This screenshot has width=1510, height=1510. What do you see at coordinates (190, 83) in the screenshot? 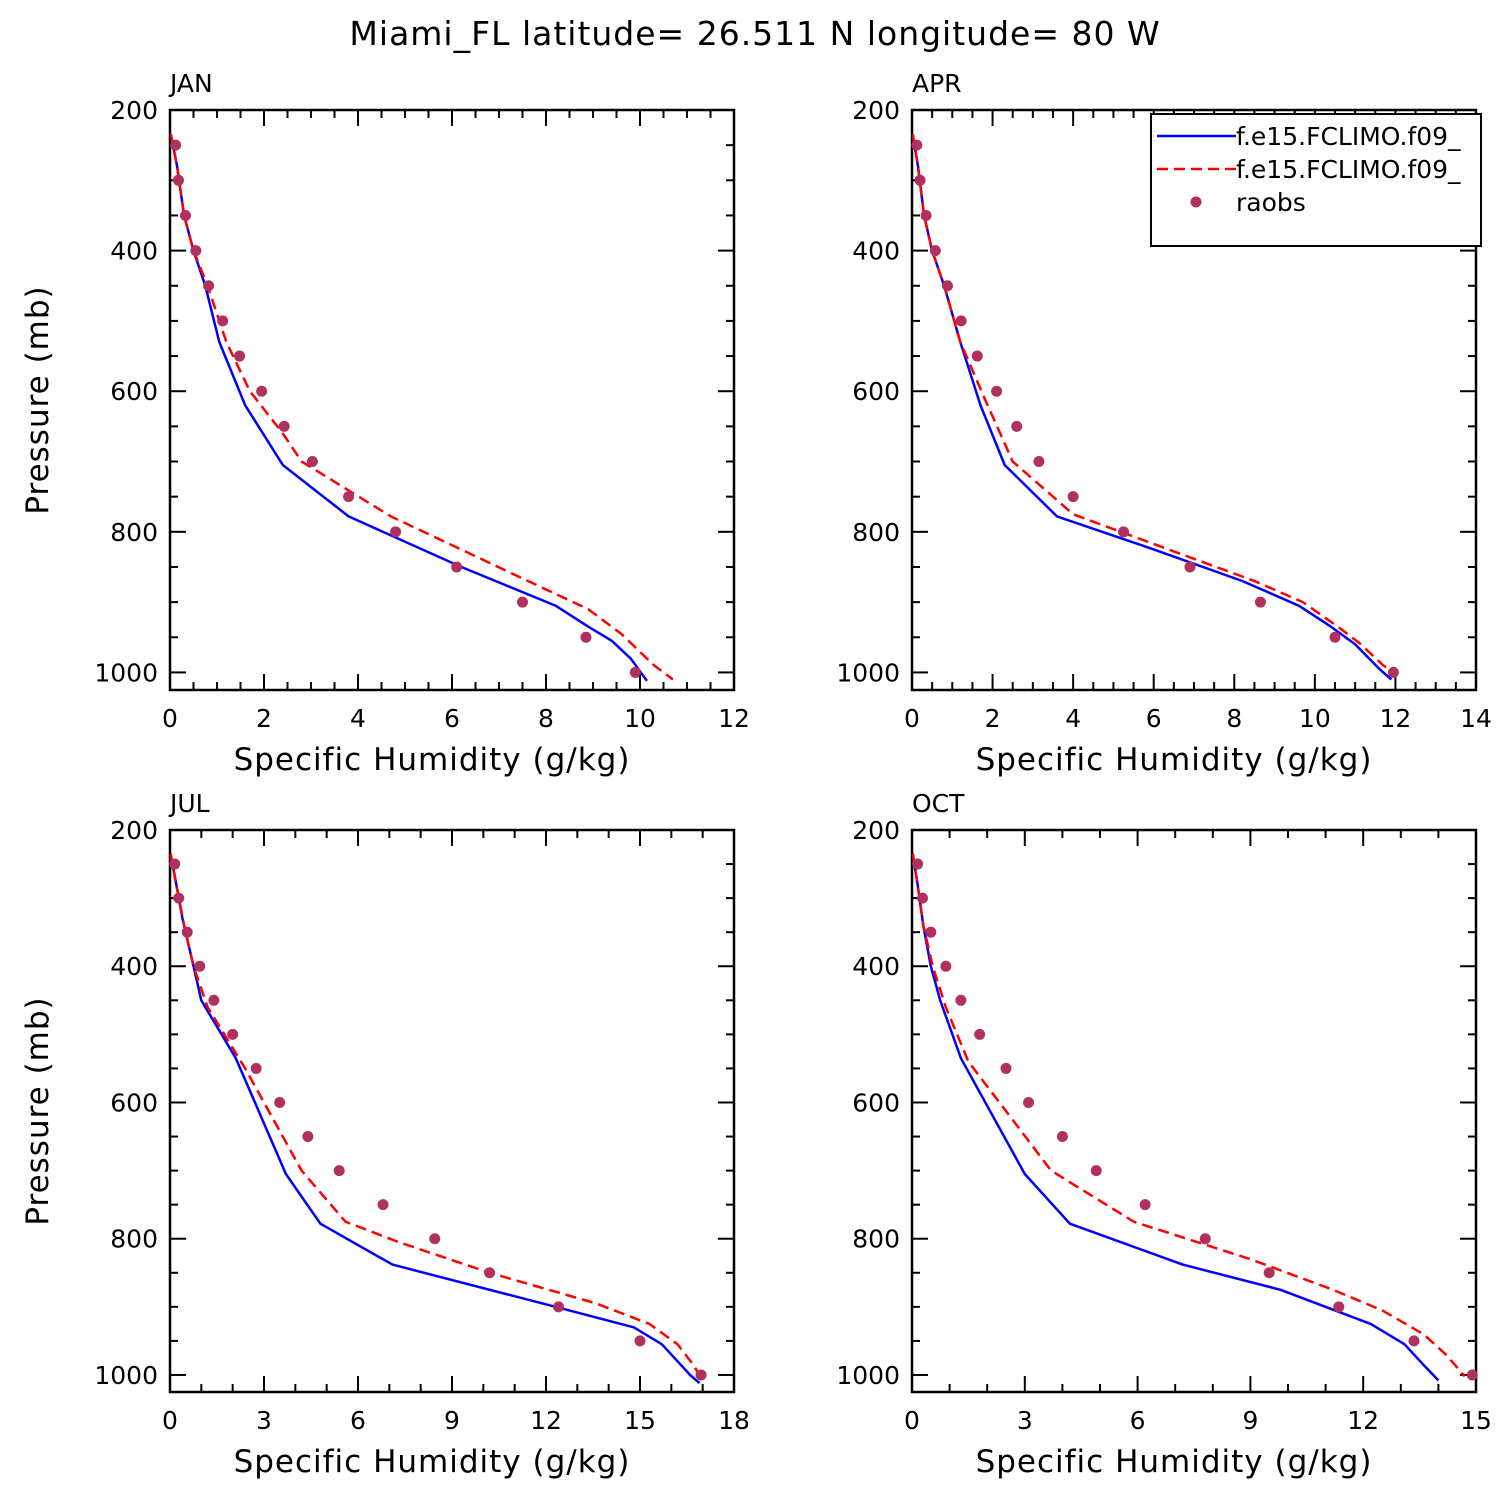
I see `panel-label: JAN` at bounding box center [190, 83].